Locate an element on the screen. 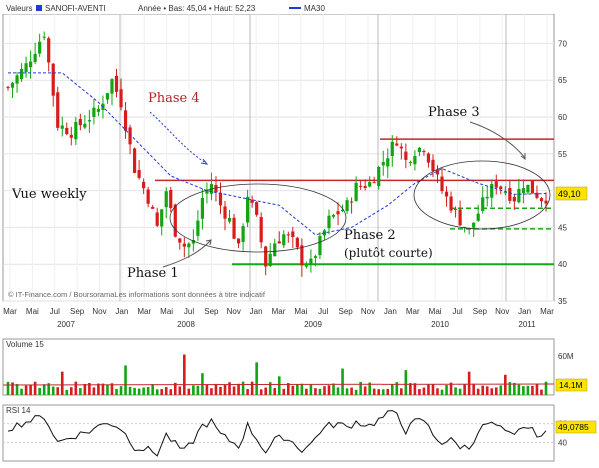 The height and width of the screenshot is (468, 599). arrow-phase3 is located at coordinates (497, 140).